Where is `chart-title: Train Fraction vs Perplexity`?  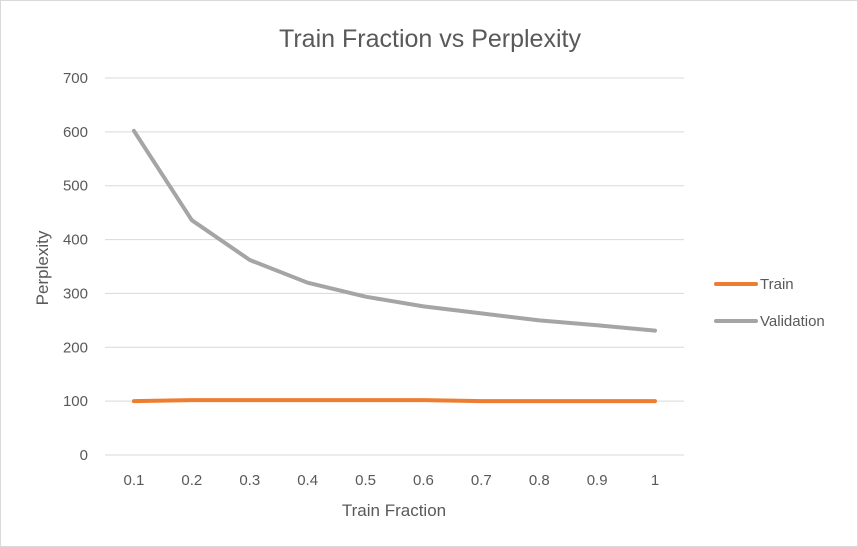 chart-title: Train Fraction vs Perplexity is located at coordinates (430, 39).